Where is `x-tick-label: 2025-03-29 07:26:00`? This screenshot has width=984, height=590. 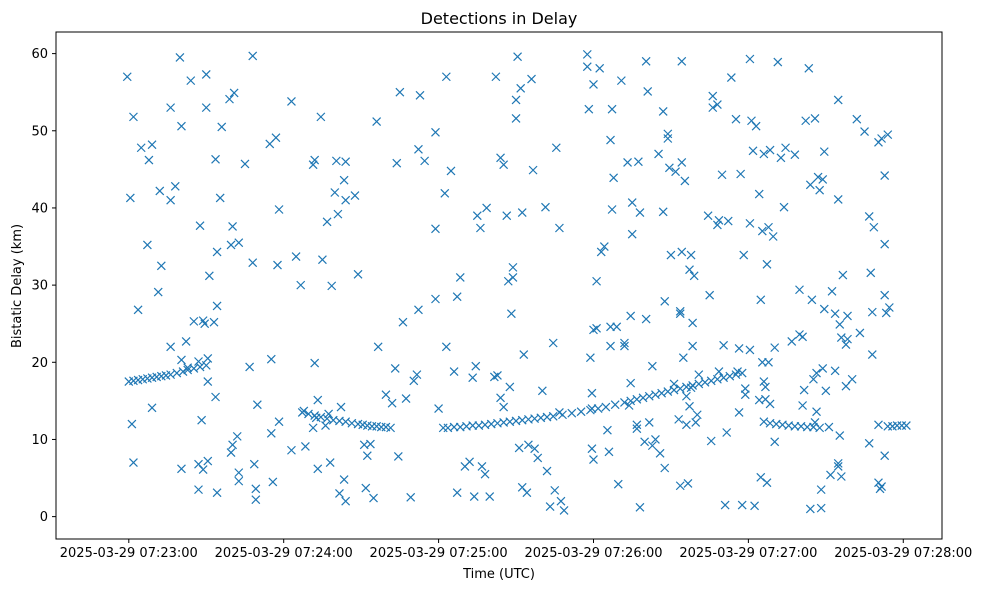 x-tick-label: 2025-03-29 07:26:00 is located at coordinates (593, 553).